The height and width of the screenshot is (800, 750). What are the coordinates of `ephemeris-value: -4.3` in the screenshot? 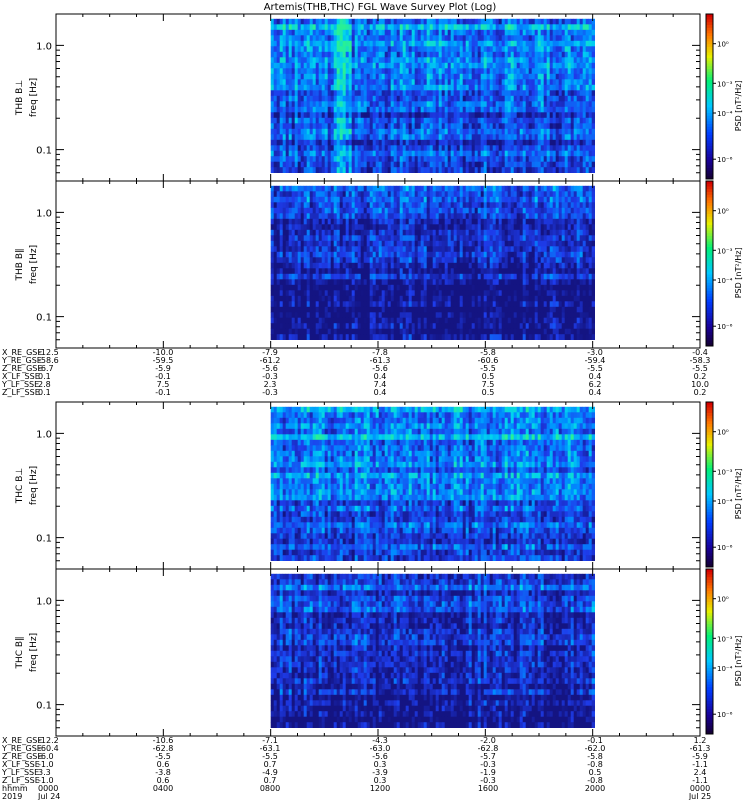 It's located at (380, 740).